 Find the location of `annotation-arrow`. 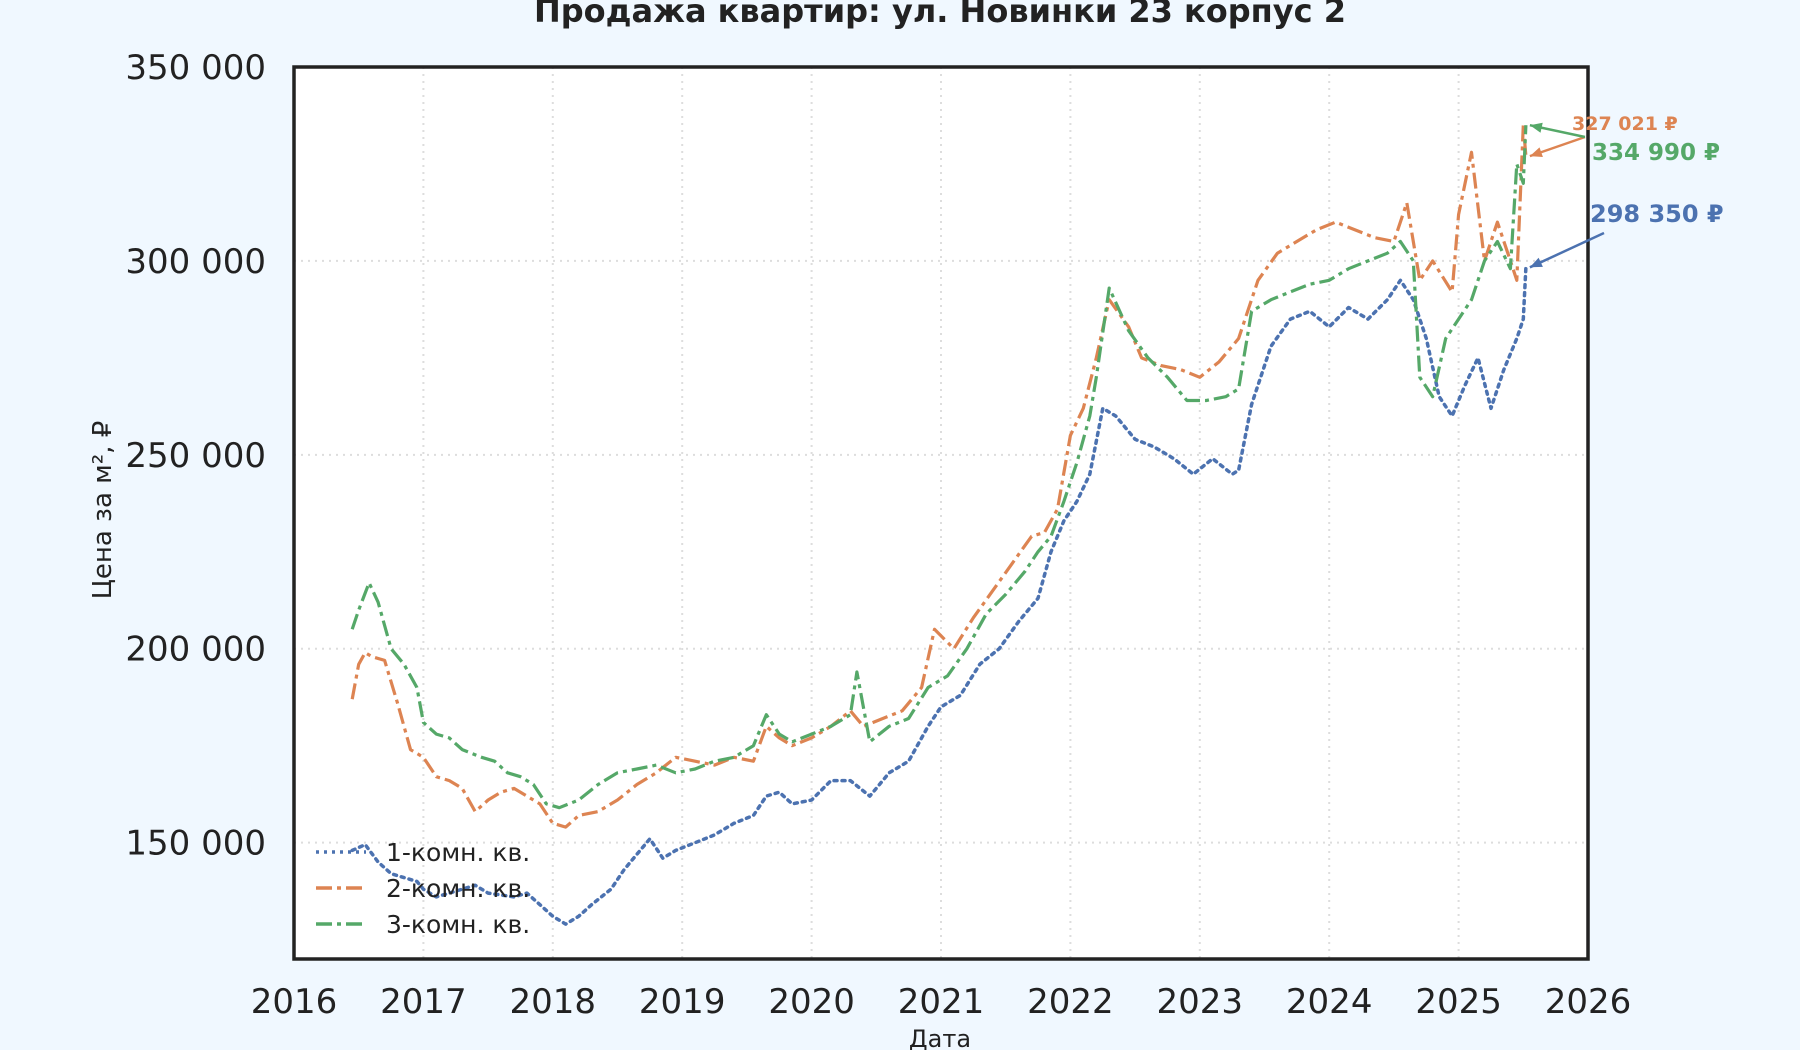

annotation-arrow is located at coordinates (1567, 250).